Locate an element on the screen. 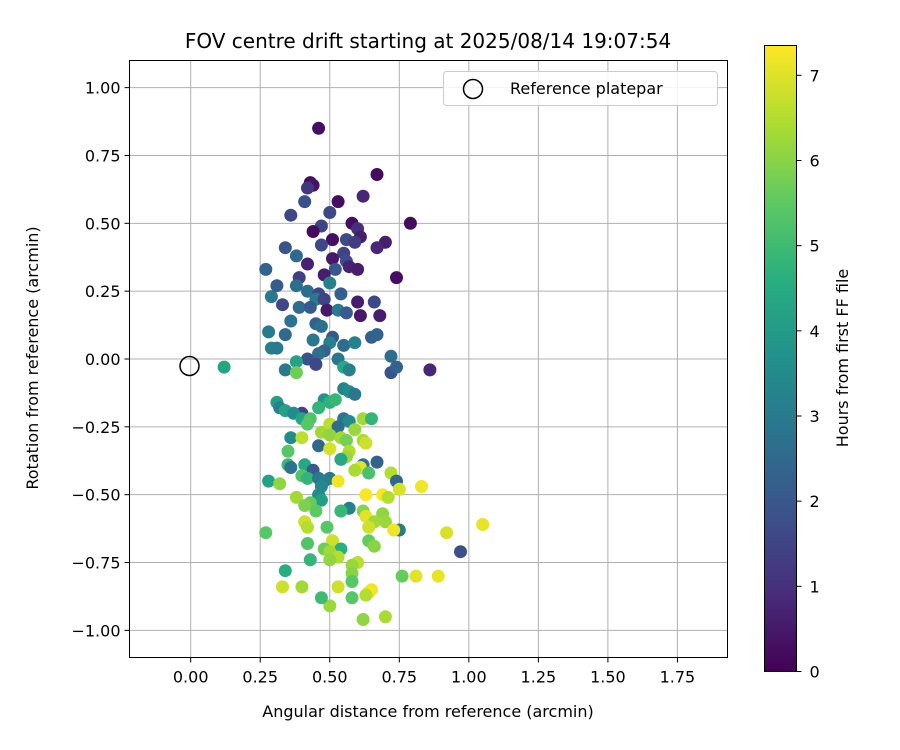 This screenshot has height=750, width=900. y-tick-label: −0.50 is located at coordinates (95, 495).